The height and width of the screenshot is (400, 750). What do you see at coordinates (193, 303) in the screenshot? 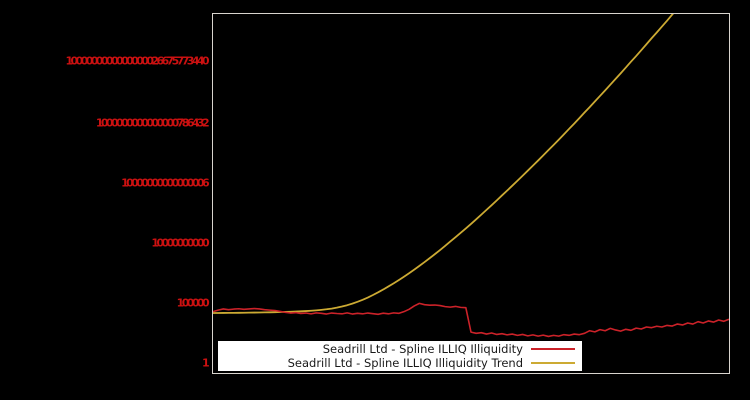
I see `y-axis-tick-label-2: 100000` at bounding box center [193, 303].